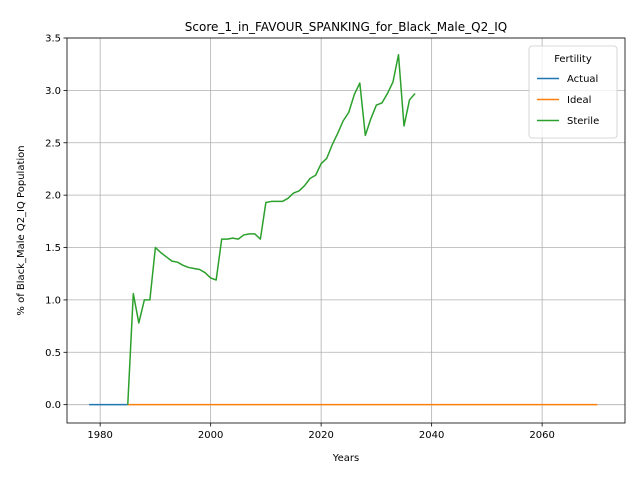 The width and height of the screenshot is (640, 480). Describe the element at coordinates (582, 79) in the screenshot. I see `legend-label-actual: Actual` at that location.